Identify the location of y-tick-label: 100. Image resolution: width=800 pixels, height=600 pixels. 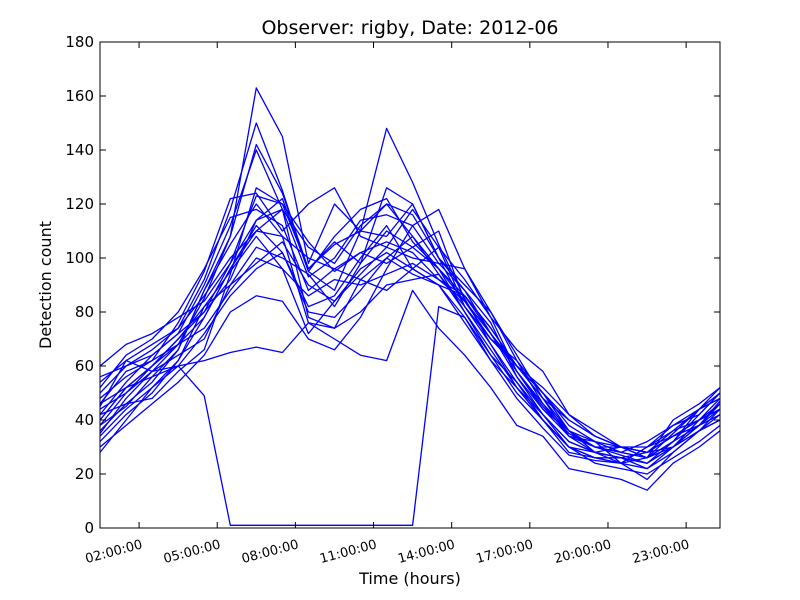
(79, 258).